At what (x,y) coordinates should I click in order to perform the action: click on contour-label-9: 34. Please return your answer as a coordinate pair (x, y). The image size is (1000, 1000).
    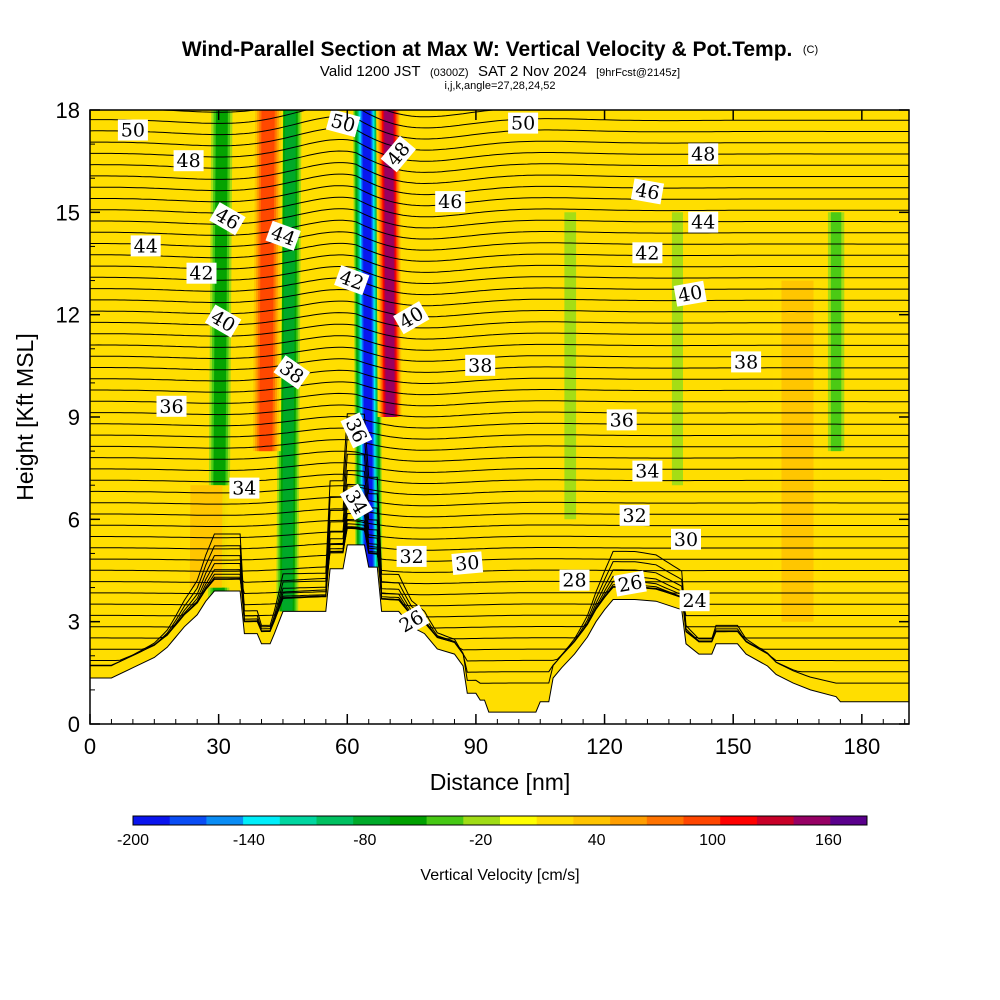
    Looking at the image, I should click on (244, 488).